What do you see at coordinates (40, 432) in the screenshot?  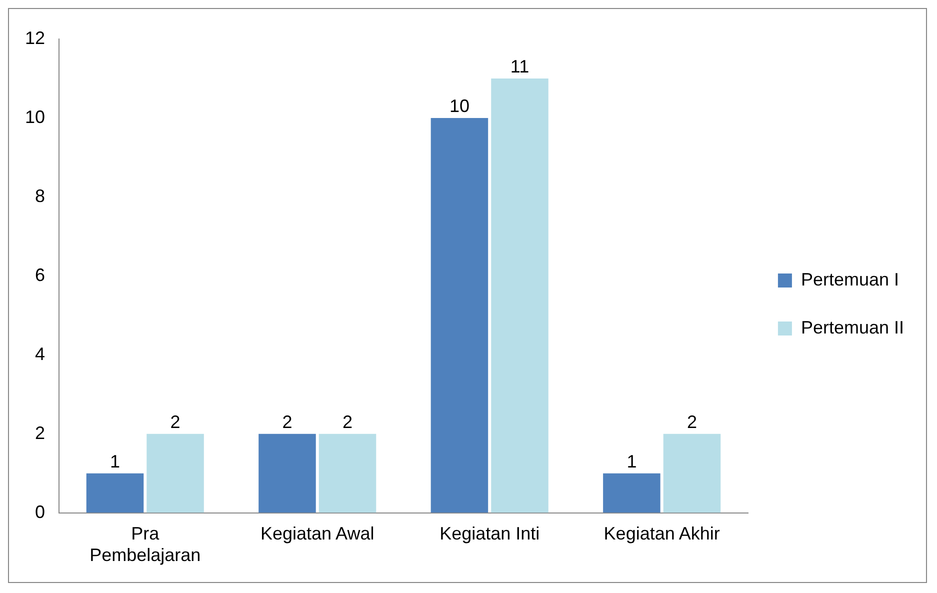 I see `y-tick-label: 2` at bounding box center [40, 432].